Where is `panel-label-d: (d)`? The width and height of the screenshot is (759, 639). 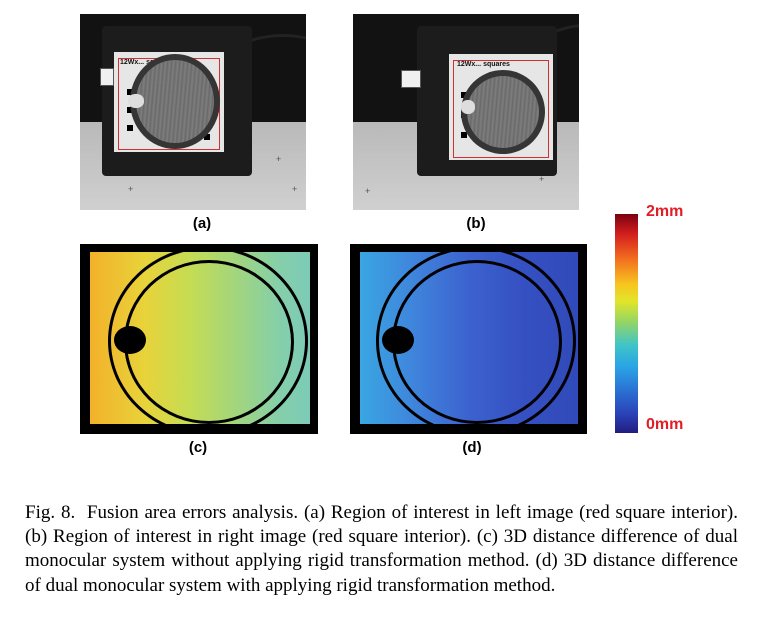
panel-label-d: (d) is located at coordinates (472, 447).